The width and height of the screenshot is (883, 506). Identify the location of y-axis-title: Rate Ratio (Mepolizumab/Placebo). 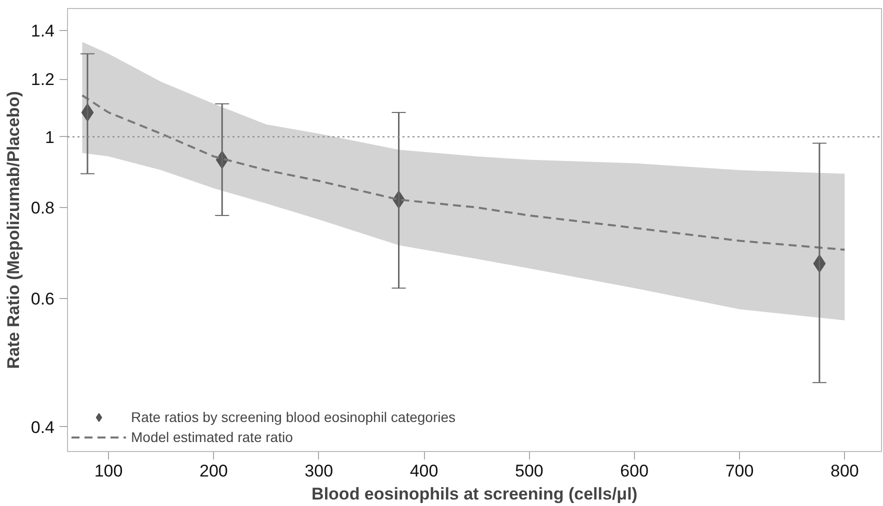
(13, 230).